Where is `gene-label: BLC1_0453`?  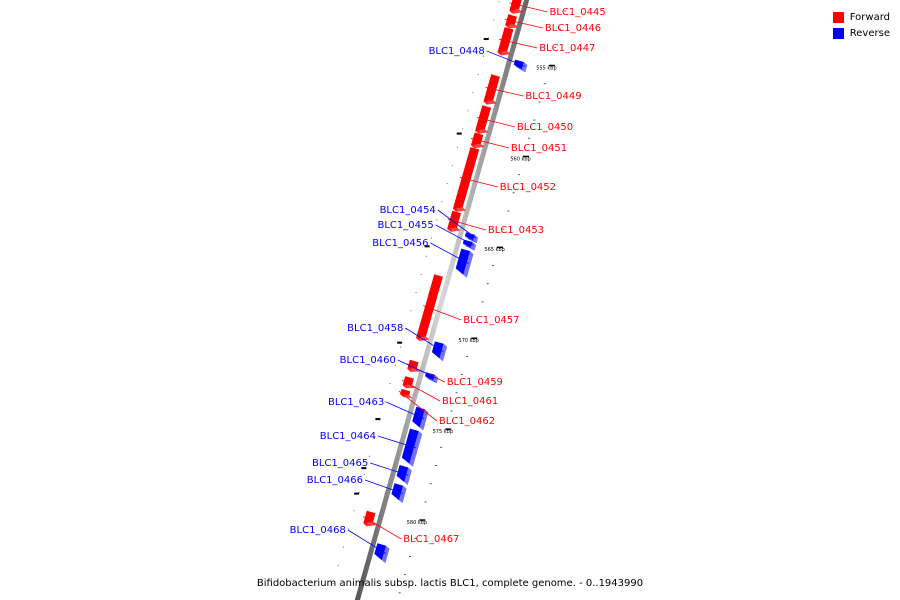 gene-label: BLC1_0453 is located at coordinates (516, 230).